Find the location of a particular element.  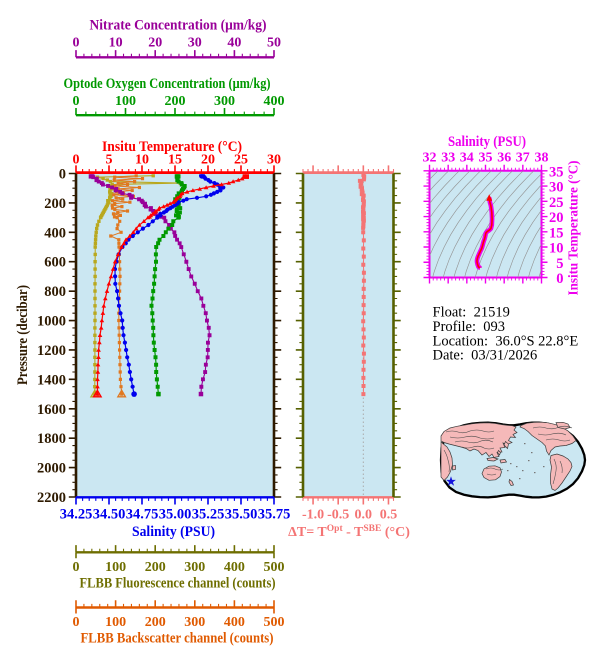

svg-text: Location: 36.0°S 22.8°E is located at coordinates (506, 341).